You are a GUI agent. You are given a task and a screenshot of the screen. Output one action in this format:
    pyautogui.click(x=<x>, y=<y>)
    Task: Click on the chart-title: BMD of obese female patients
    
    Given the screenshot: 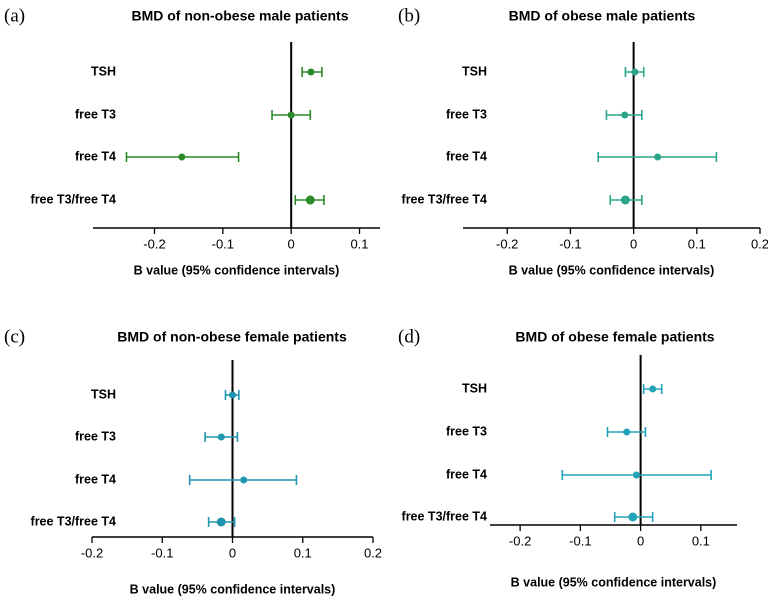 What is the action you would take?
    pyautogui.click(x=614, y=337)
    